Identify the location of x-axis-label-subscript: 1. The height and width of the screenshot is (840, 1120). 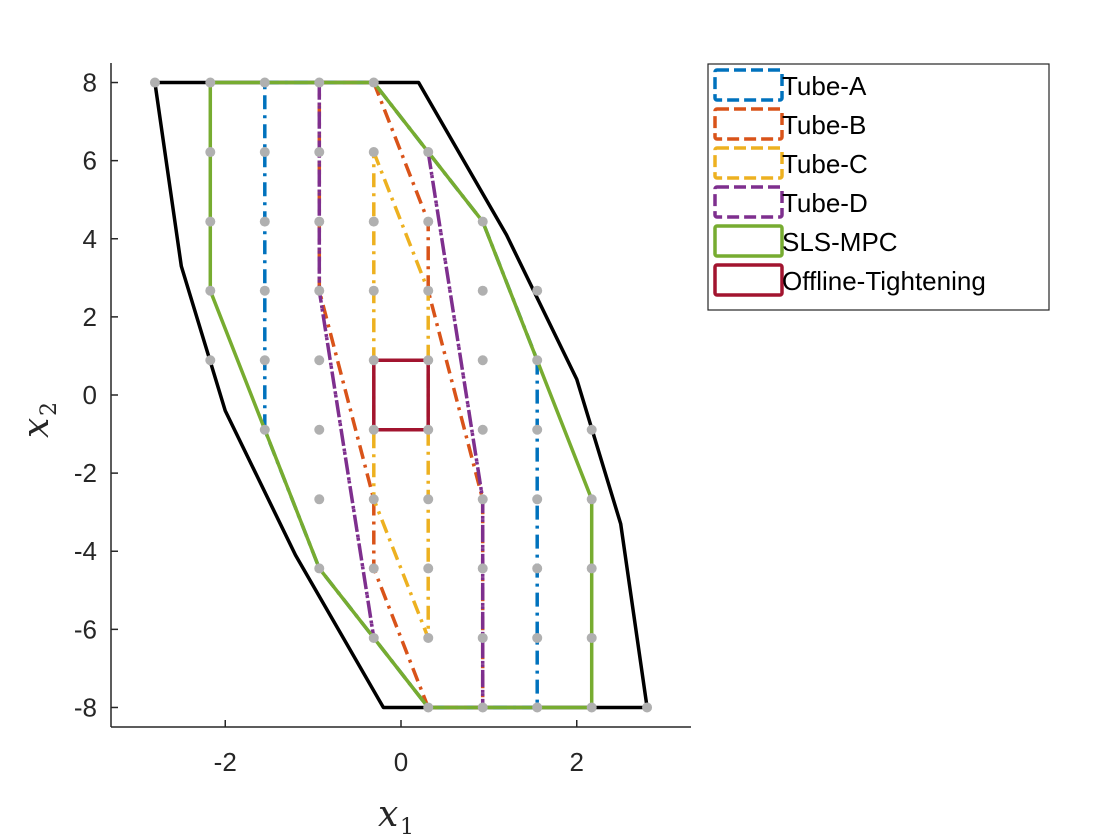
(407, 827).